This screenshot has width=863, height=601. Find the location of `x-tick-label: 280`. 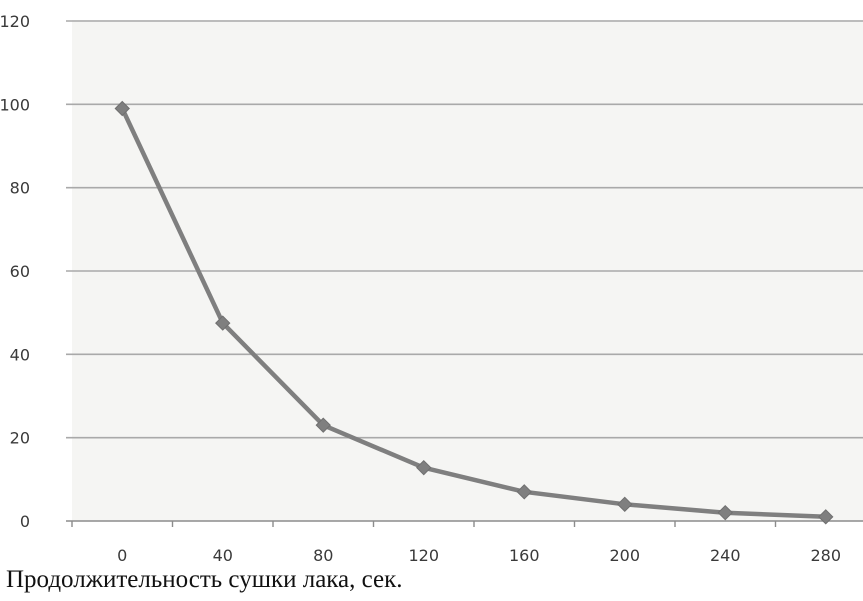

x-tick-label: 280 is located at coordinates (825, 555).